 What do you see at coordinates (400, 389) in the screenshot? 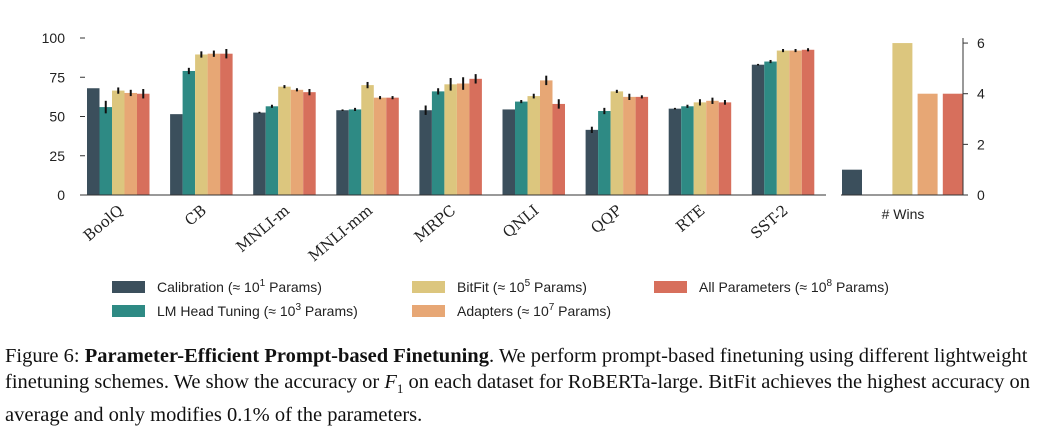
I see `f1-subscript: 1` at bounding box center [400, 389].